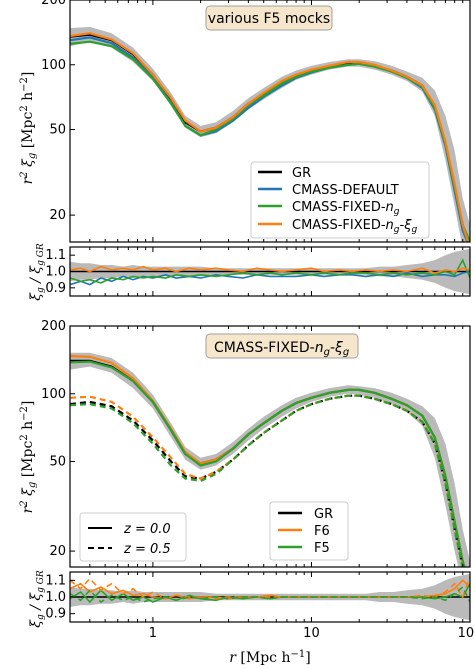  What do you see at coordinates (322, 548) in the screenshot?
I see `legend-b-f5: F5` at bounding box center [322, 548].